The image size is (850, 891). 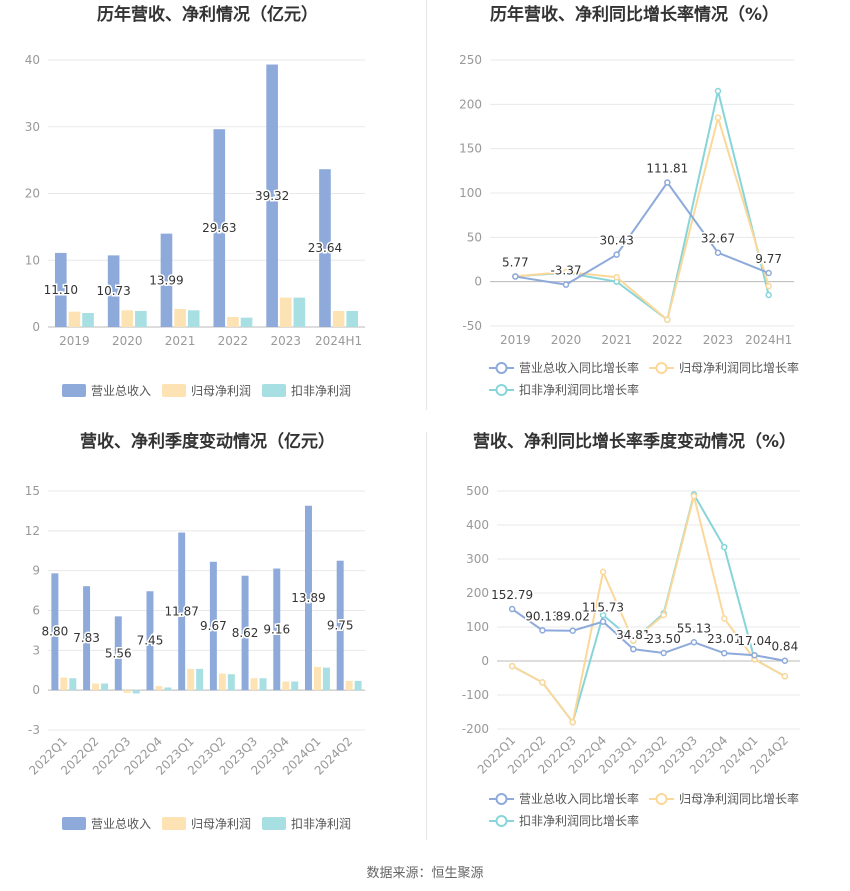 I want to click on data-label: 23.01, so click(x=724, y=639).